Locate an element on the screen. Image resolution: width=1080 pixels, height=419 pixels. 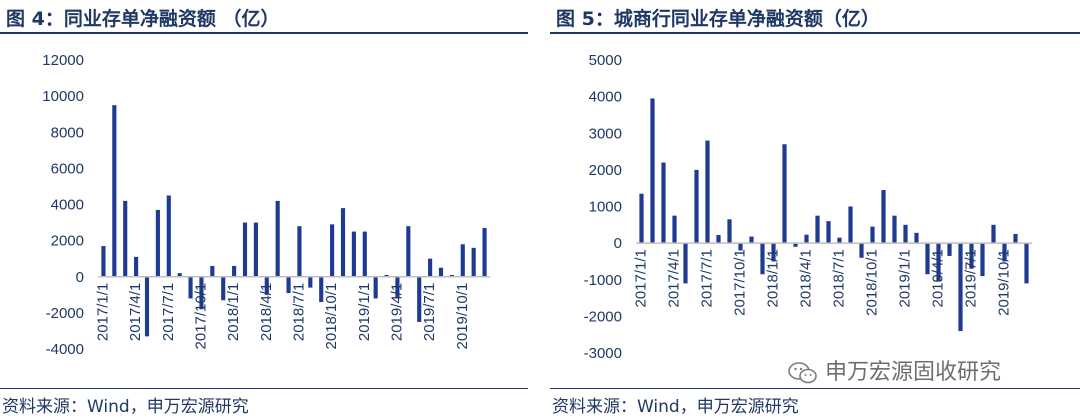
y-tick-label: 12000 is located at coordinates (63, 60).